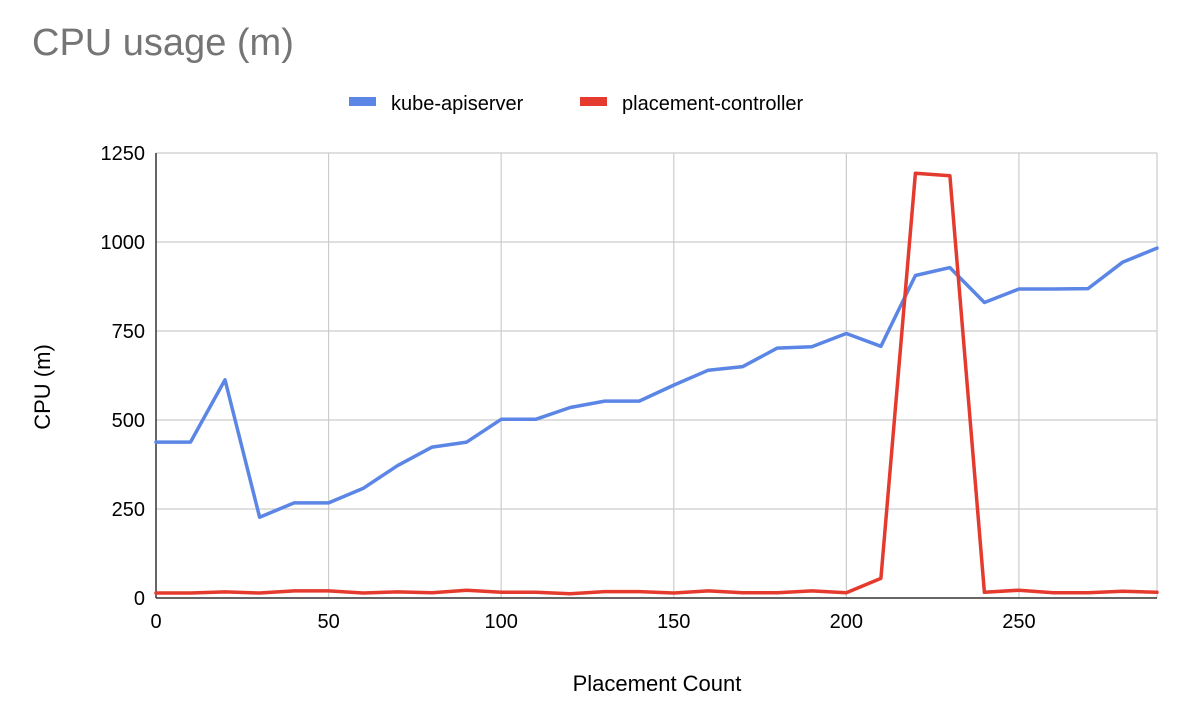  I want to click on y-tick-label: 250, so click(128, 510).